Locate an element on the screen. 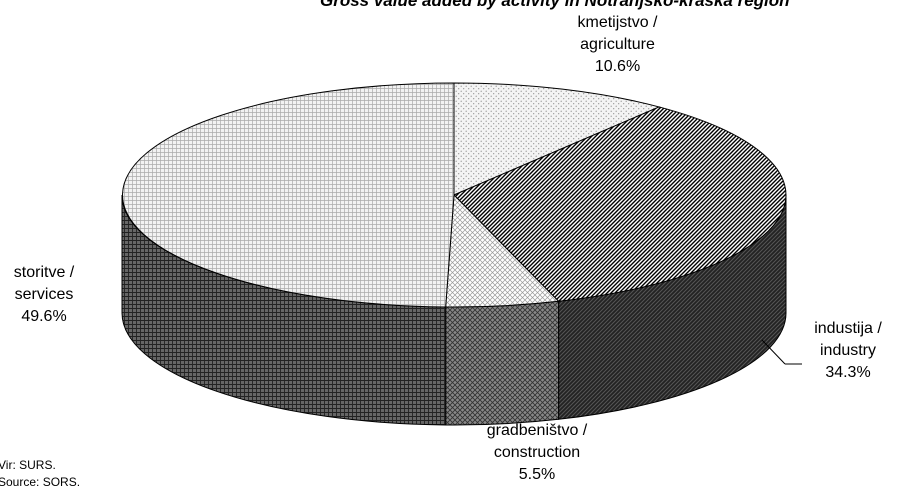 This screenshot has height=490, width=902. label-industry-sl: industija / is located at coordinates (848, 328).